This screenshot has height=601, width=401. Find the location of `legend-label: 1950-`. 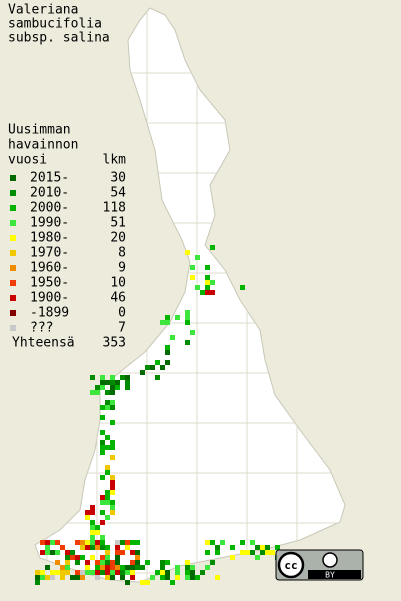

legend-label: 1950- is located at coordinates (49, 283).